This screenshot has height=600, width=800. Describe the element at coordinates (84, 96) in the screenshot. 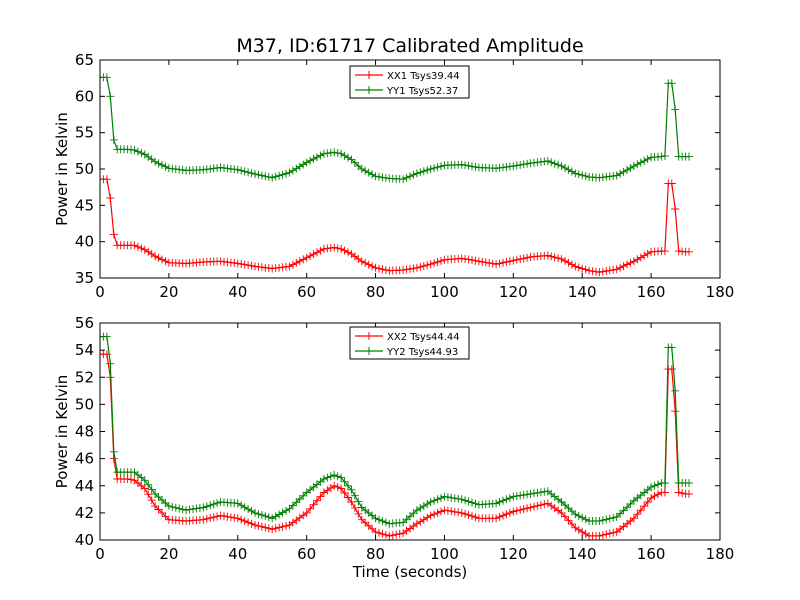

I see `y-tick-label: 60` at that location.